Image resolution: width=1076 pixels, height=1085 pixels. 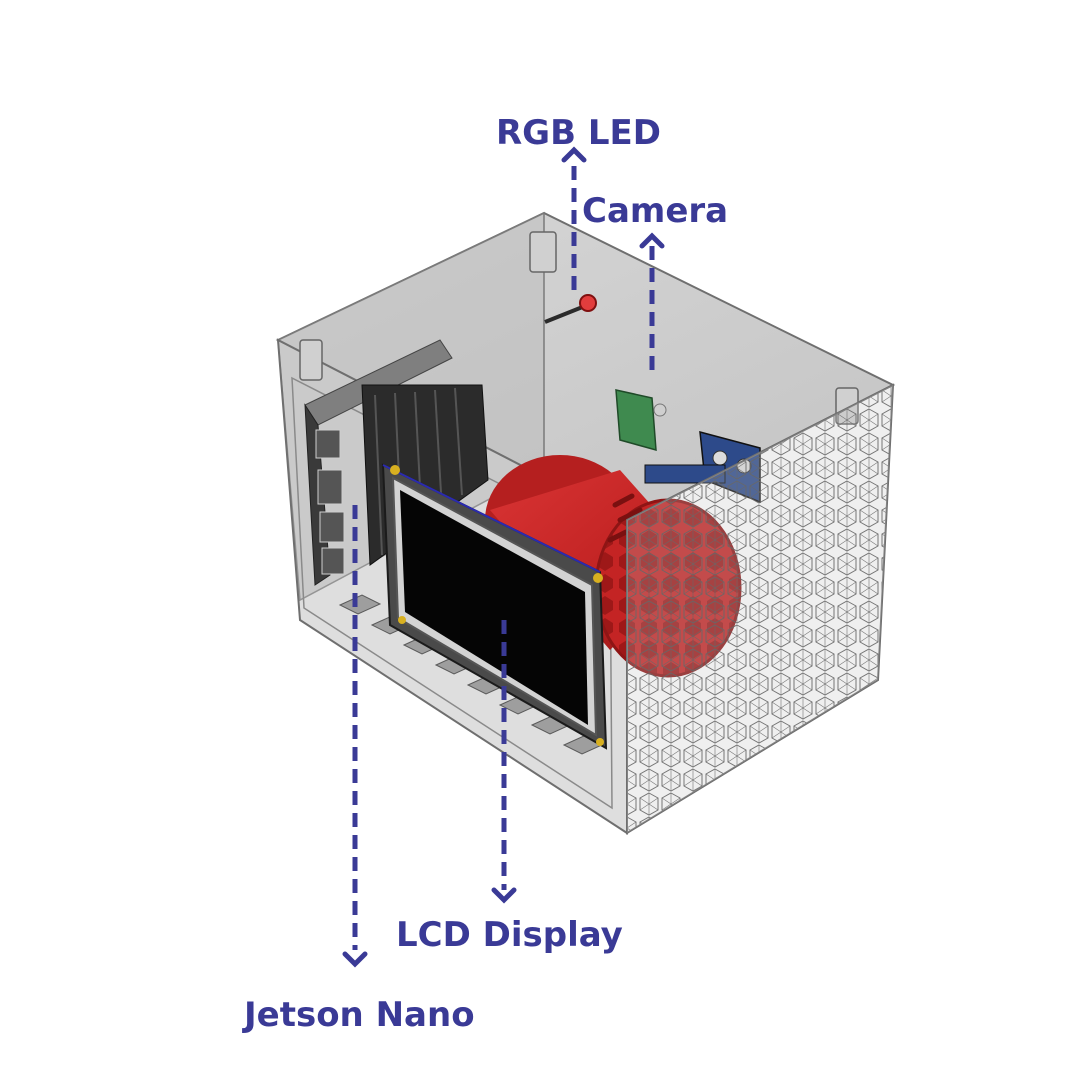 What do you see at coordinates (574, 154) in the screenshot?
I see `arrow-head-rgb-led` at bounding box center [574, 154].